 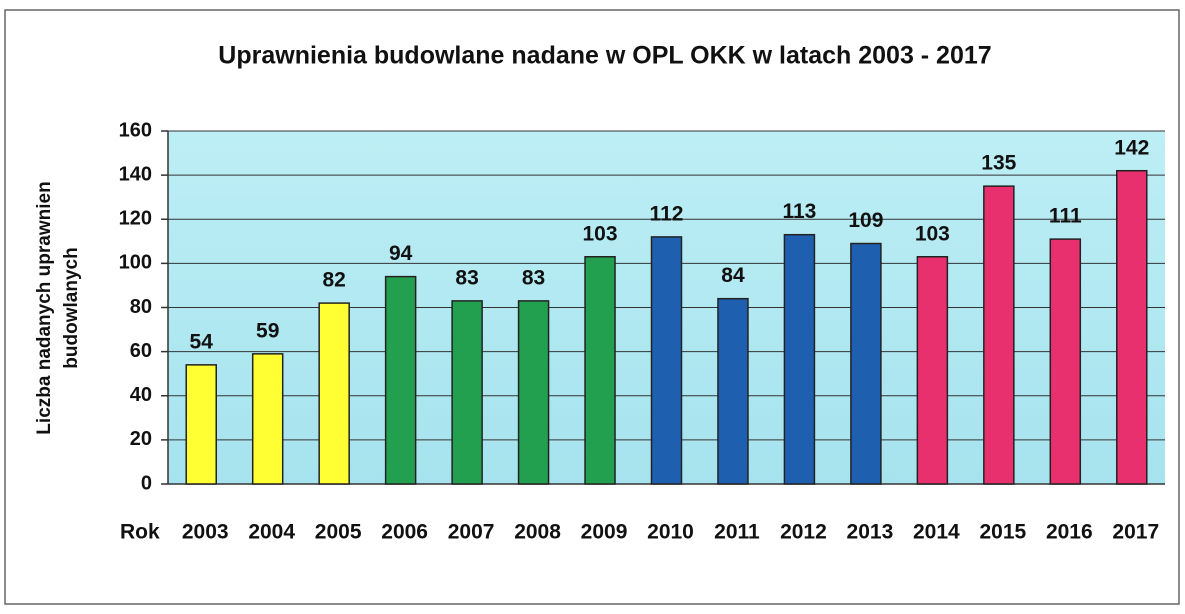 What do you see at coordinates (71, 307) in the screenshot?
I see `y-axis-label: budowlanych` at bounding box center [71, 307].